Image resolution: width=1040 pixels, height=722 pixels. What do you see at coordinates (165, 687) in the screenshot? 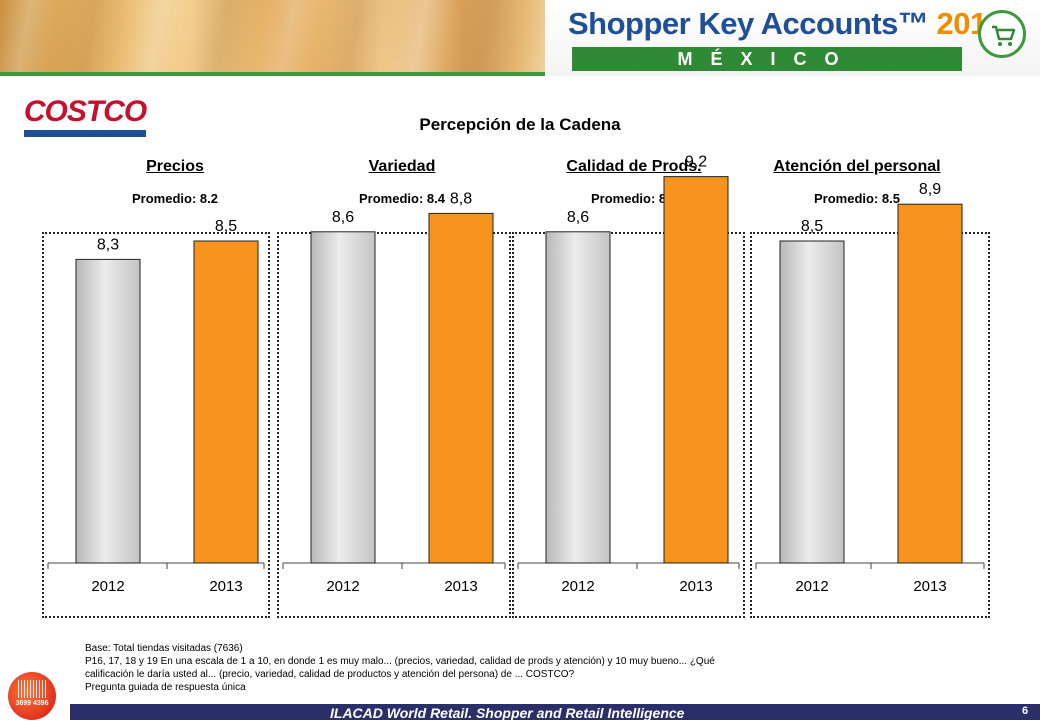
I see `footnote-type: Pregunta guiada de respuesta única` at bounding box center [165, 687].